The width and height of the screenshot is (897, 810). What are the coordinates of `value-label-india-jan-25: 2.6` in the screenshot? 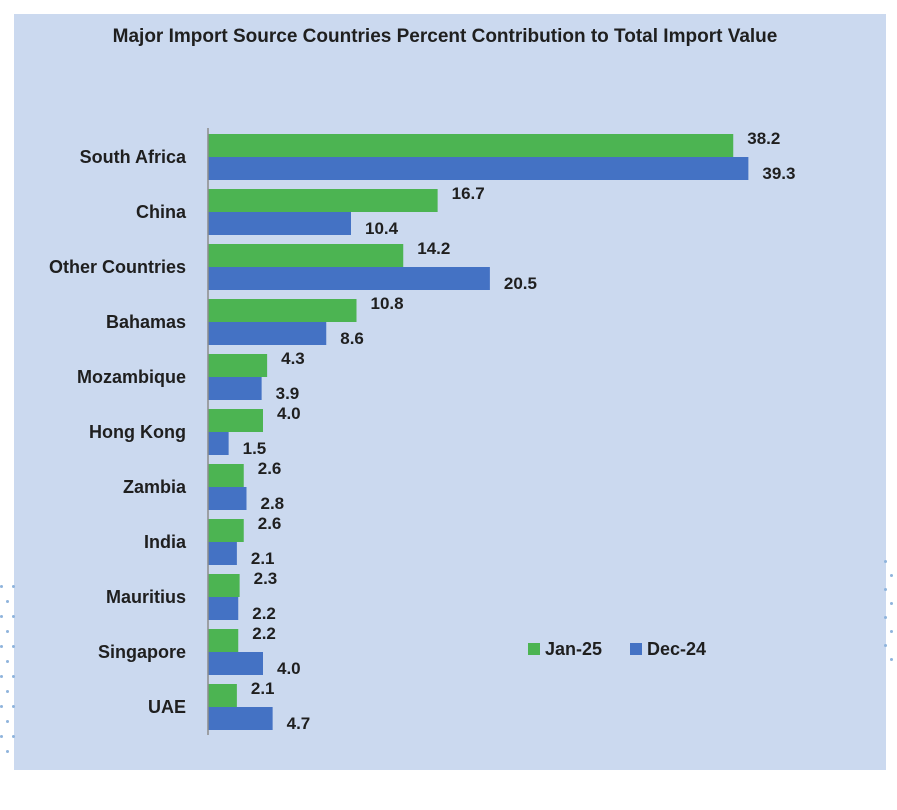 It's located at (270, 523).